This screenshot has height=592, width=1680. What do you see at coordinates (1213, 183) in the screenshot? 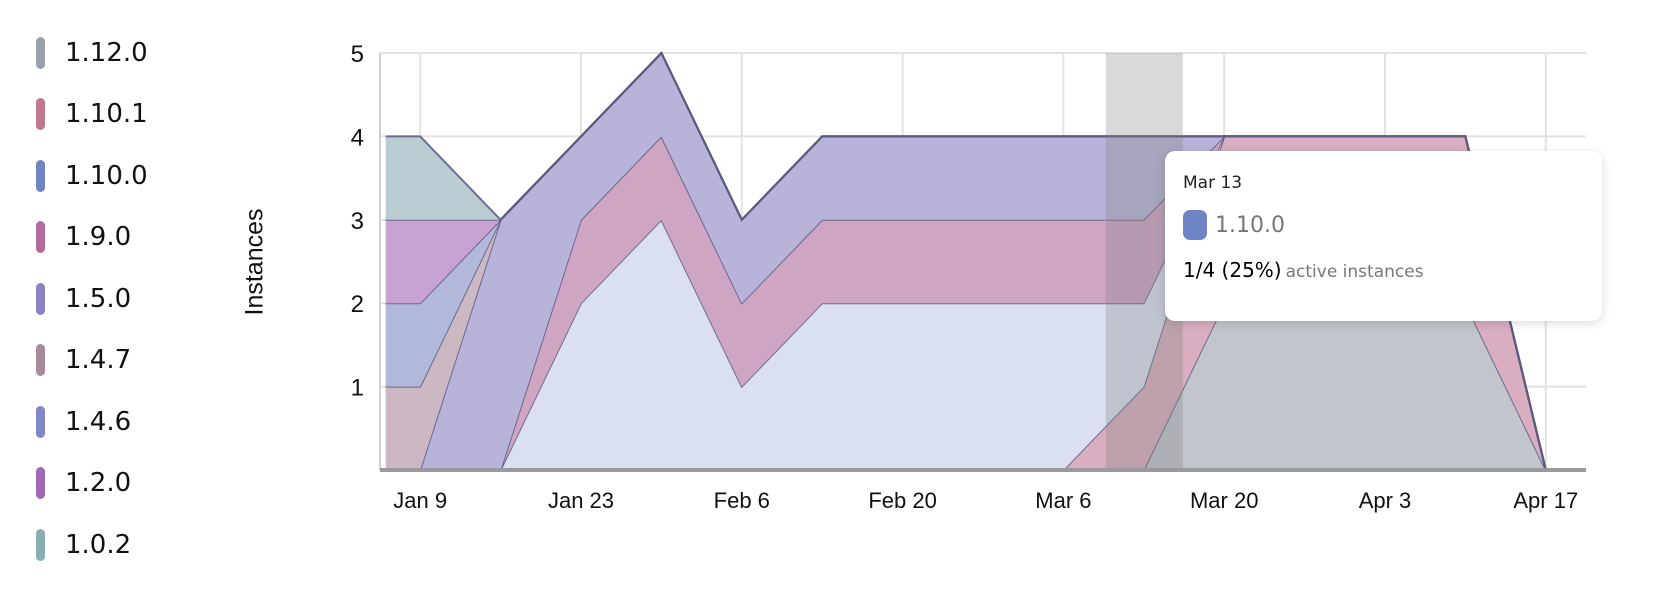
I see `tooltip-date: Mar 13` at bounding box center [1213, 183].